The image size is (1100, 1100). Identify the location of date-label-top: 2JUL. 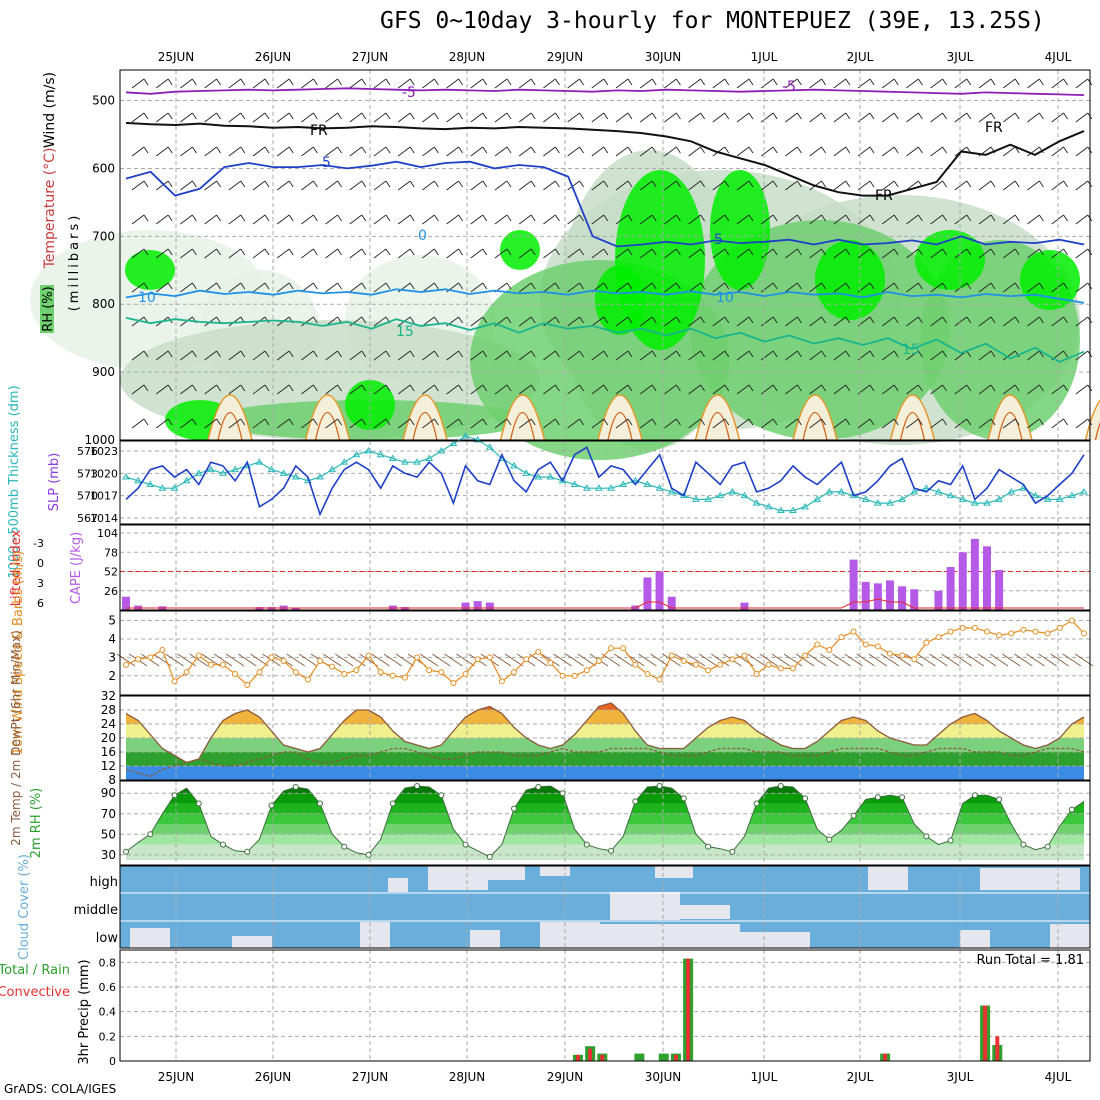
(860, 57).